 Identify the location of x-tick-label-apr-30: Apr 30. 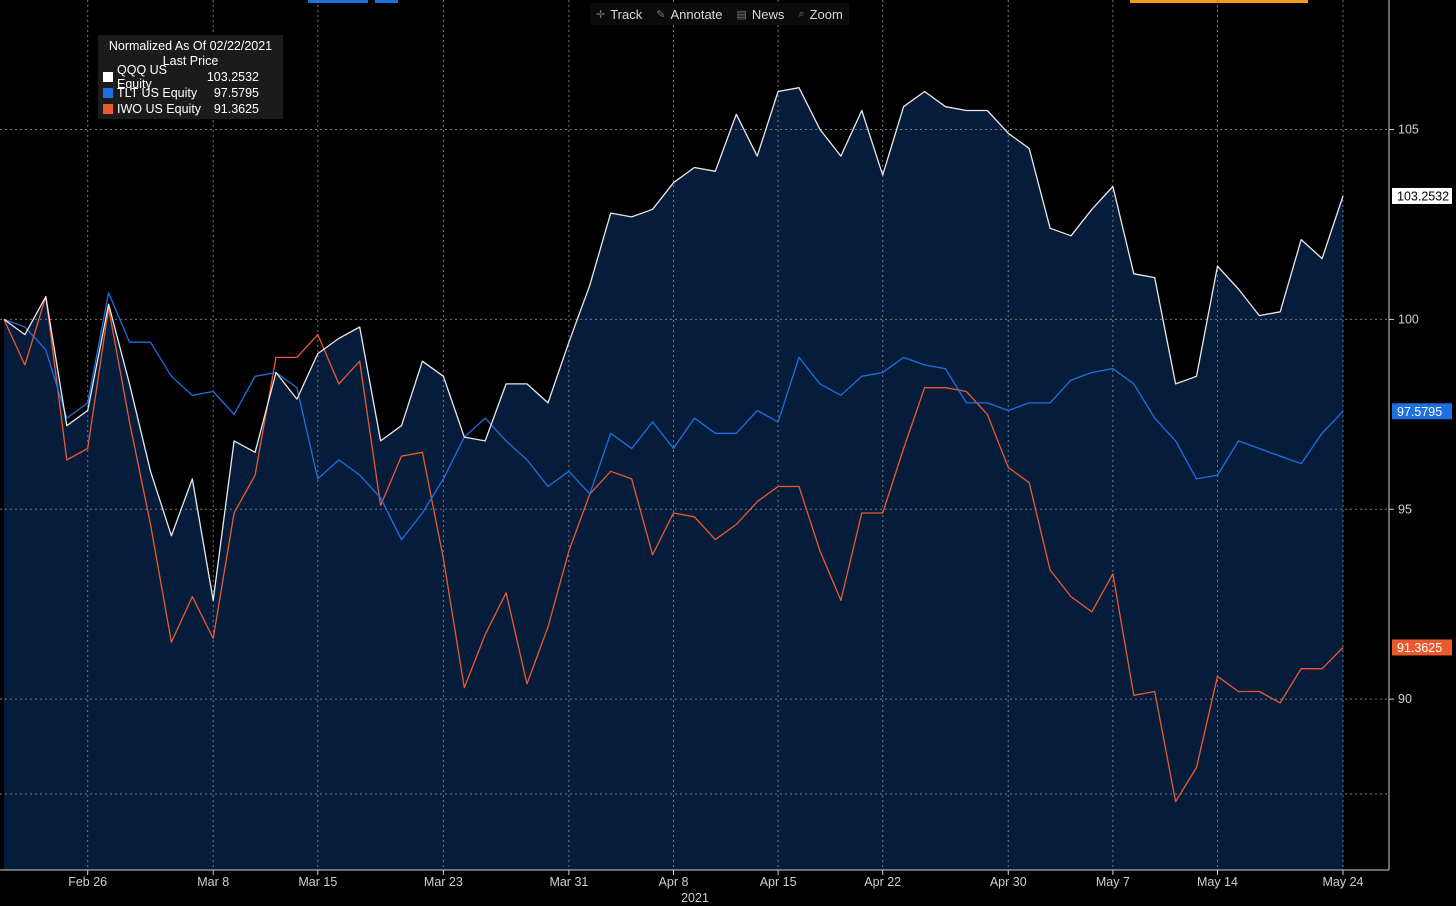
(1008, 882).